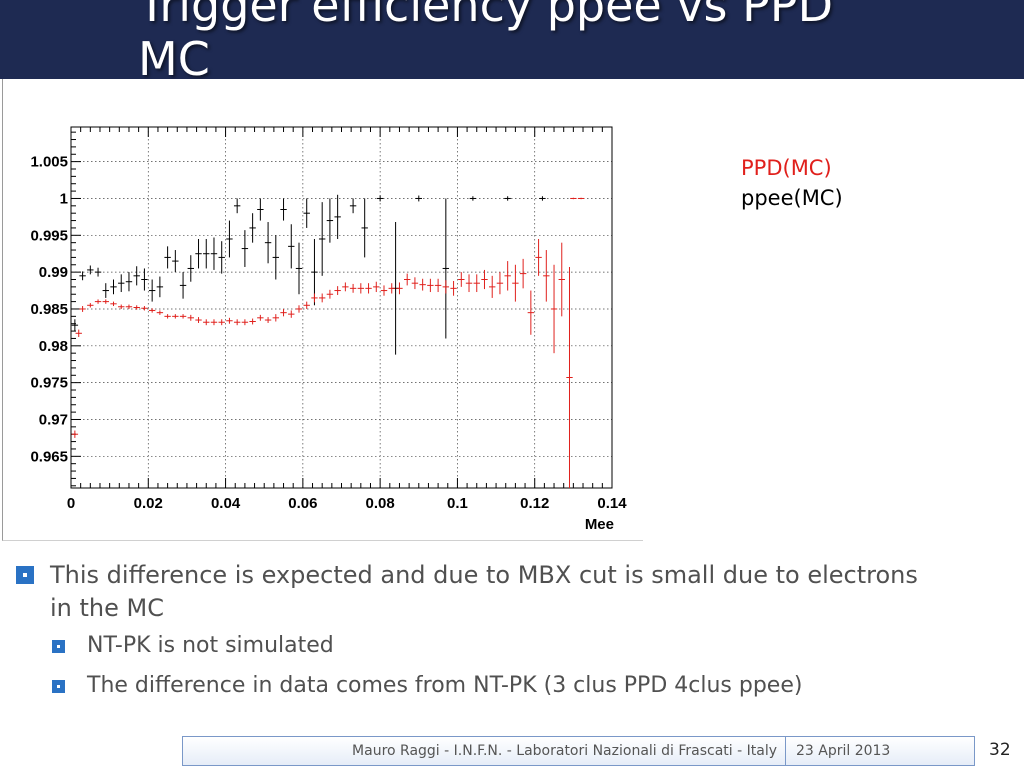 The height and width of the screenshot is (768, 1024). What do you see at coordinates (599, 524) in the screenshot?
I see `x-axis-label: Mee` at bounding box center [599, 524].